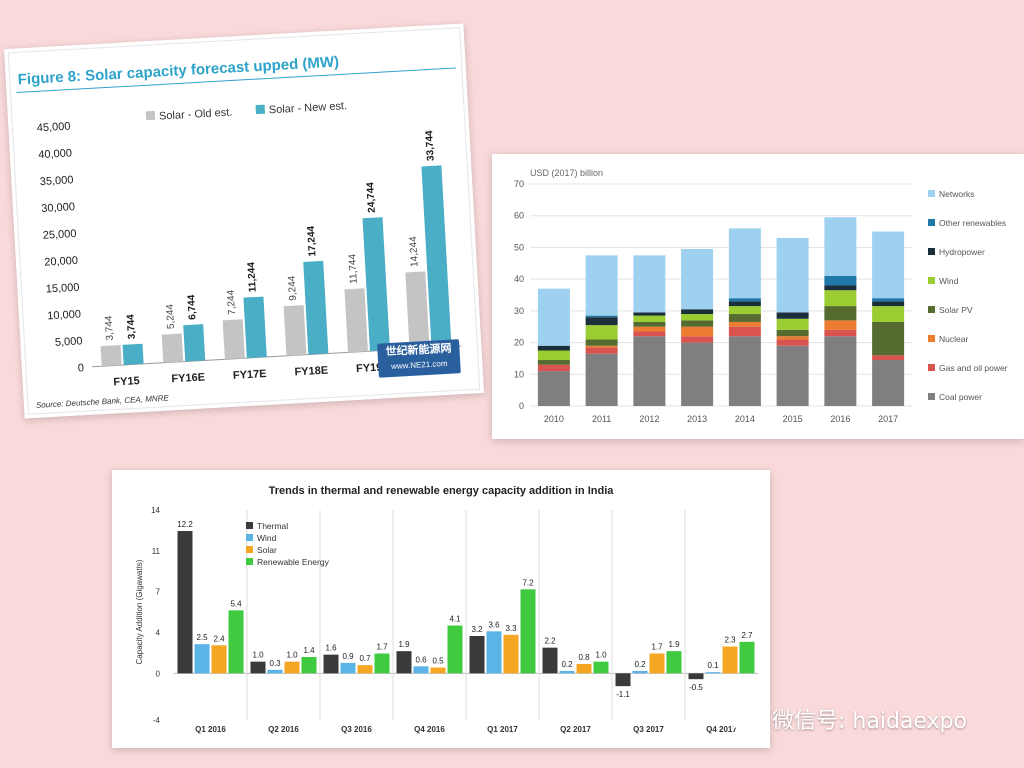  Describe the element at coordinates (575, 729) in the screenshot. I see `x-tick-label: Q2 2017` at that location.